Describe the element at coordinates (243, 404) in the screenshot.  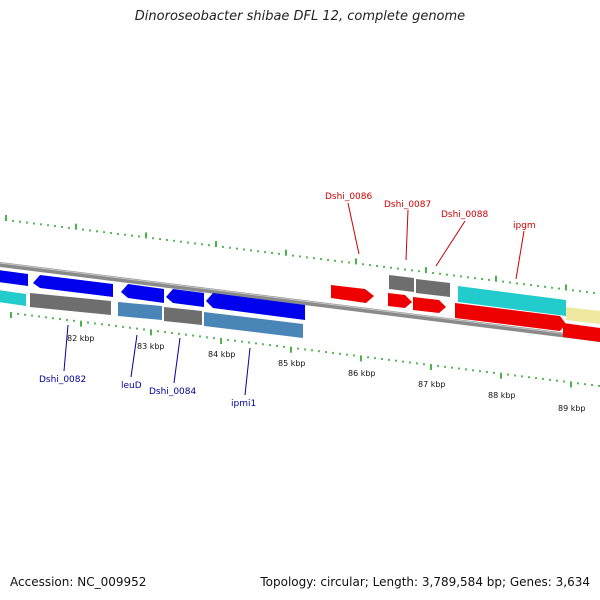
I see `gene-label-ipmi1: ipmi1` at that location.